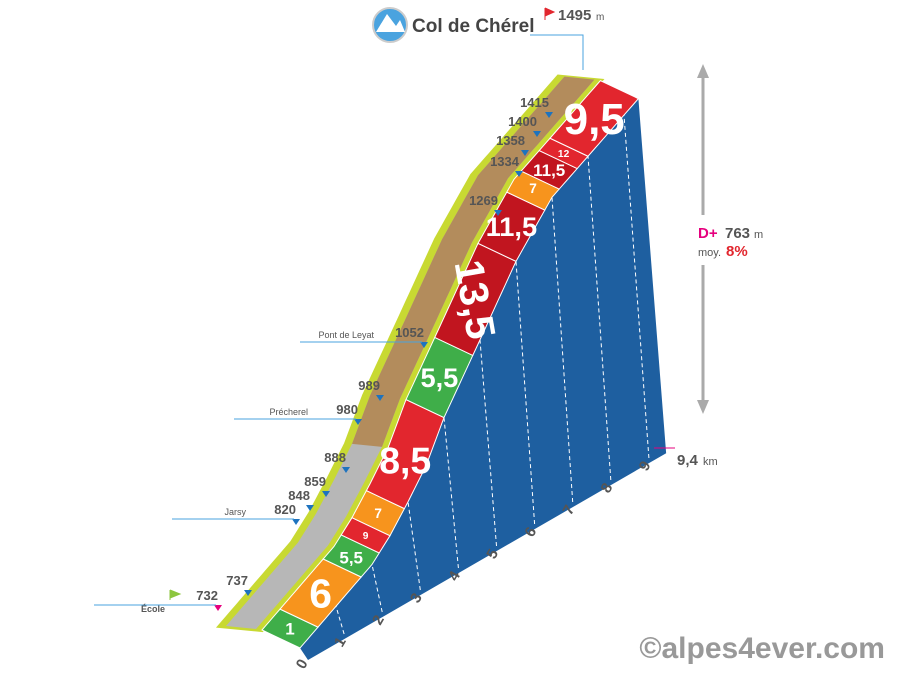 Image resolution: width=900 pixels, height=675 pixels. What do you see at coordinates (688, 460) in the screenshot?
I see `distance-value: 9,4` at bounding box center [688, 460].